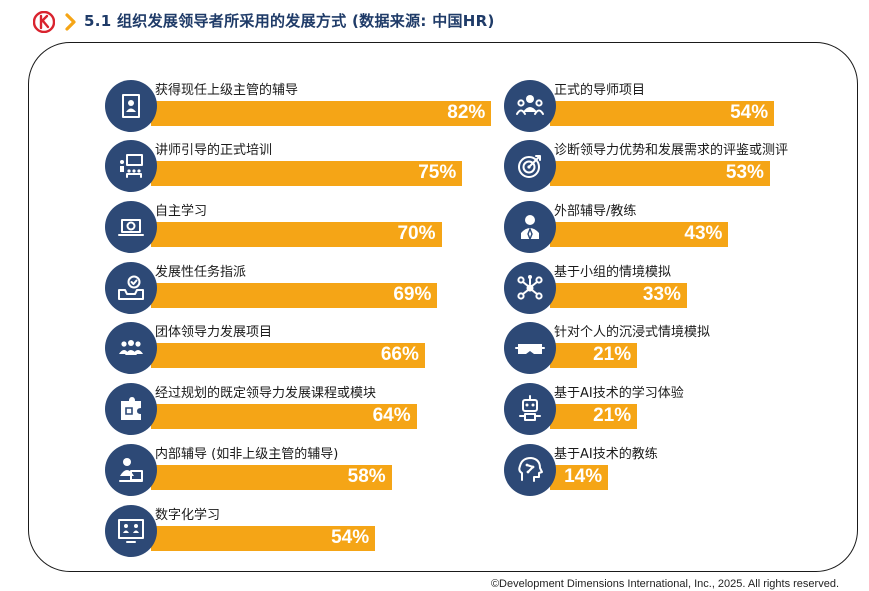  What do you see at coordinates (744, 172) in the screenshot?
I see `data-label: 53%` at bounding box center [744, 172].